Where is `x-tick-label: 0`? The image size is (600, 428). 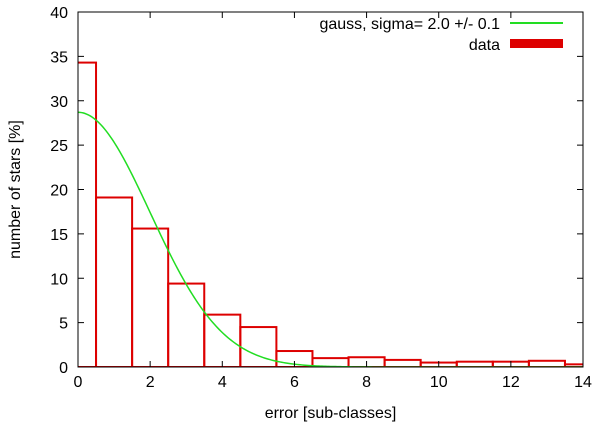 x-tick-label: 0 is located at coordinates (78, 382).